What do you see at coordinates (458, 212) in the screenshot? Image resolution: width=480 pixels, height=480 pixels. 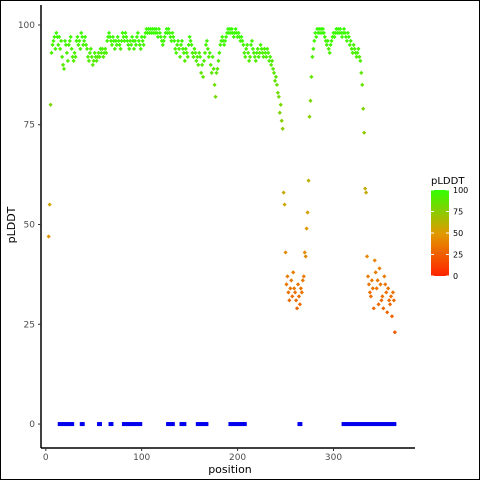 I see `legend-tick-label: 75` at bounding box center [458, 212].